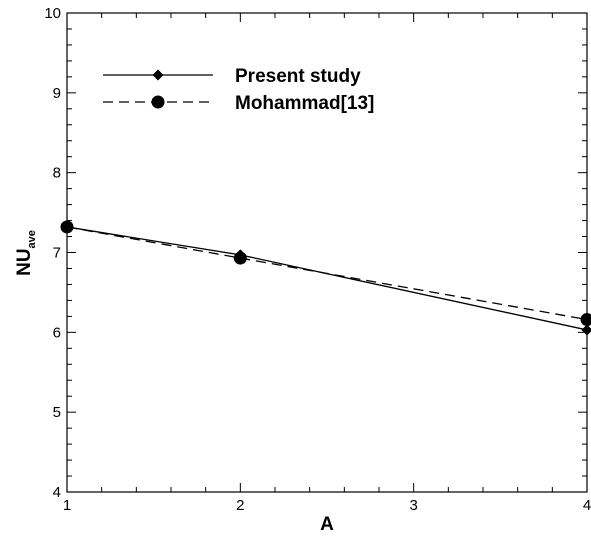 The image size is (591, 538). What do you see at coordinates (67, 505) in the screenshot?
I see `x-tick-label: 1` at bounding box center [67, 505].